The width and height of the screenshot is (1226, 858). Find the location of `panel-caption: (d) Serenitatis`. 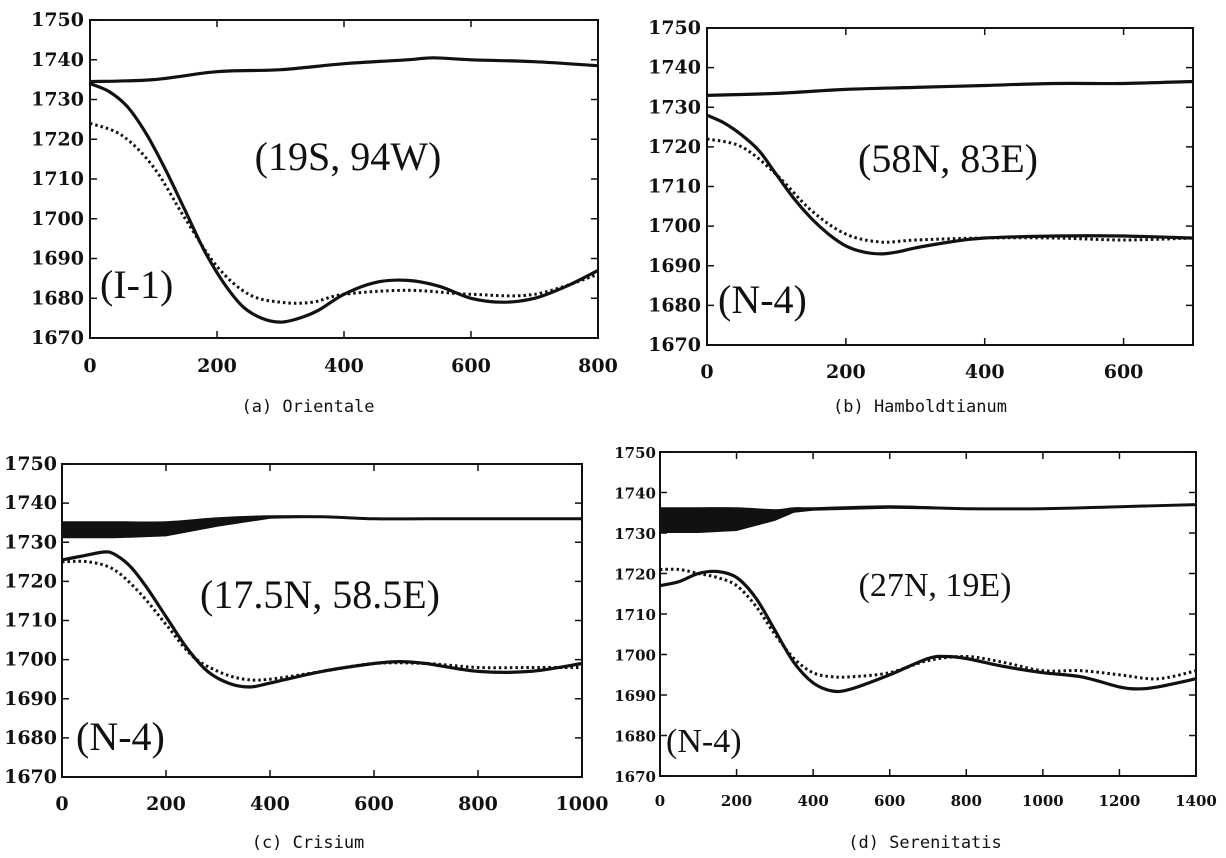

panel-caption: (d) Serenitatis is located at coordinates (925, 843).